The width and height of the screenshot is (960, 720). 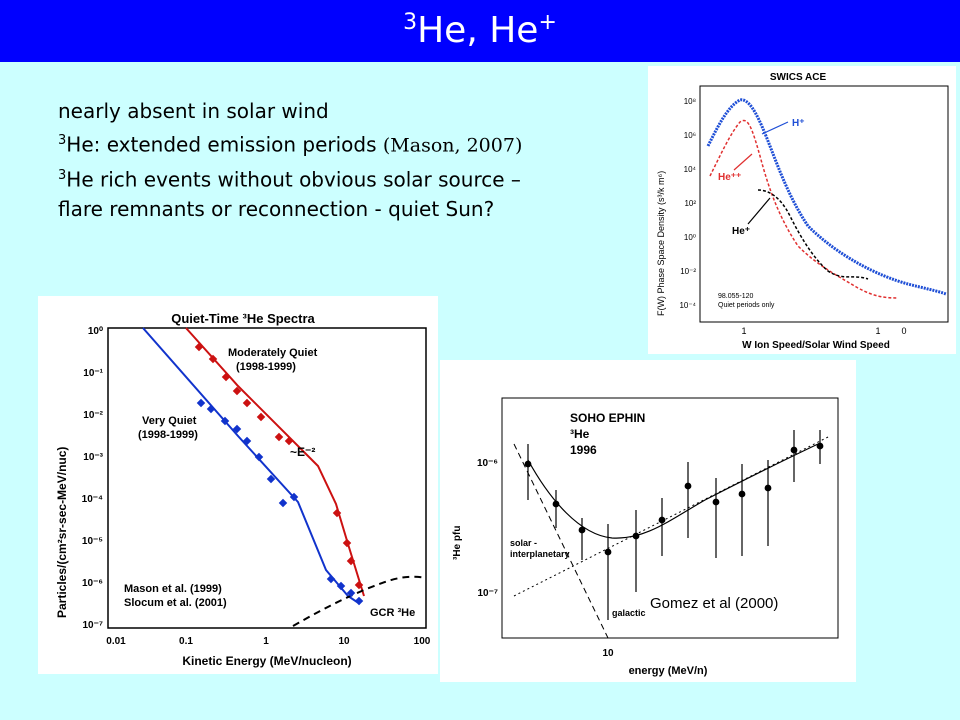 I want to click on quiet-moderate-label: Moderately Quiet, so click(x=273, y=353).